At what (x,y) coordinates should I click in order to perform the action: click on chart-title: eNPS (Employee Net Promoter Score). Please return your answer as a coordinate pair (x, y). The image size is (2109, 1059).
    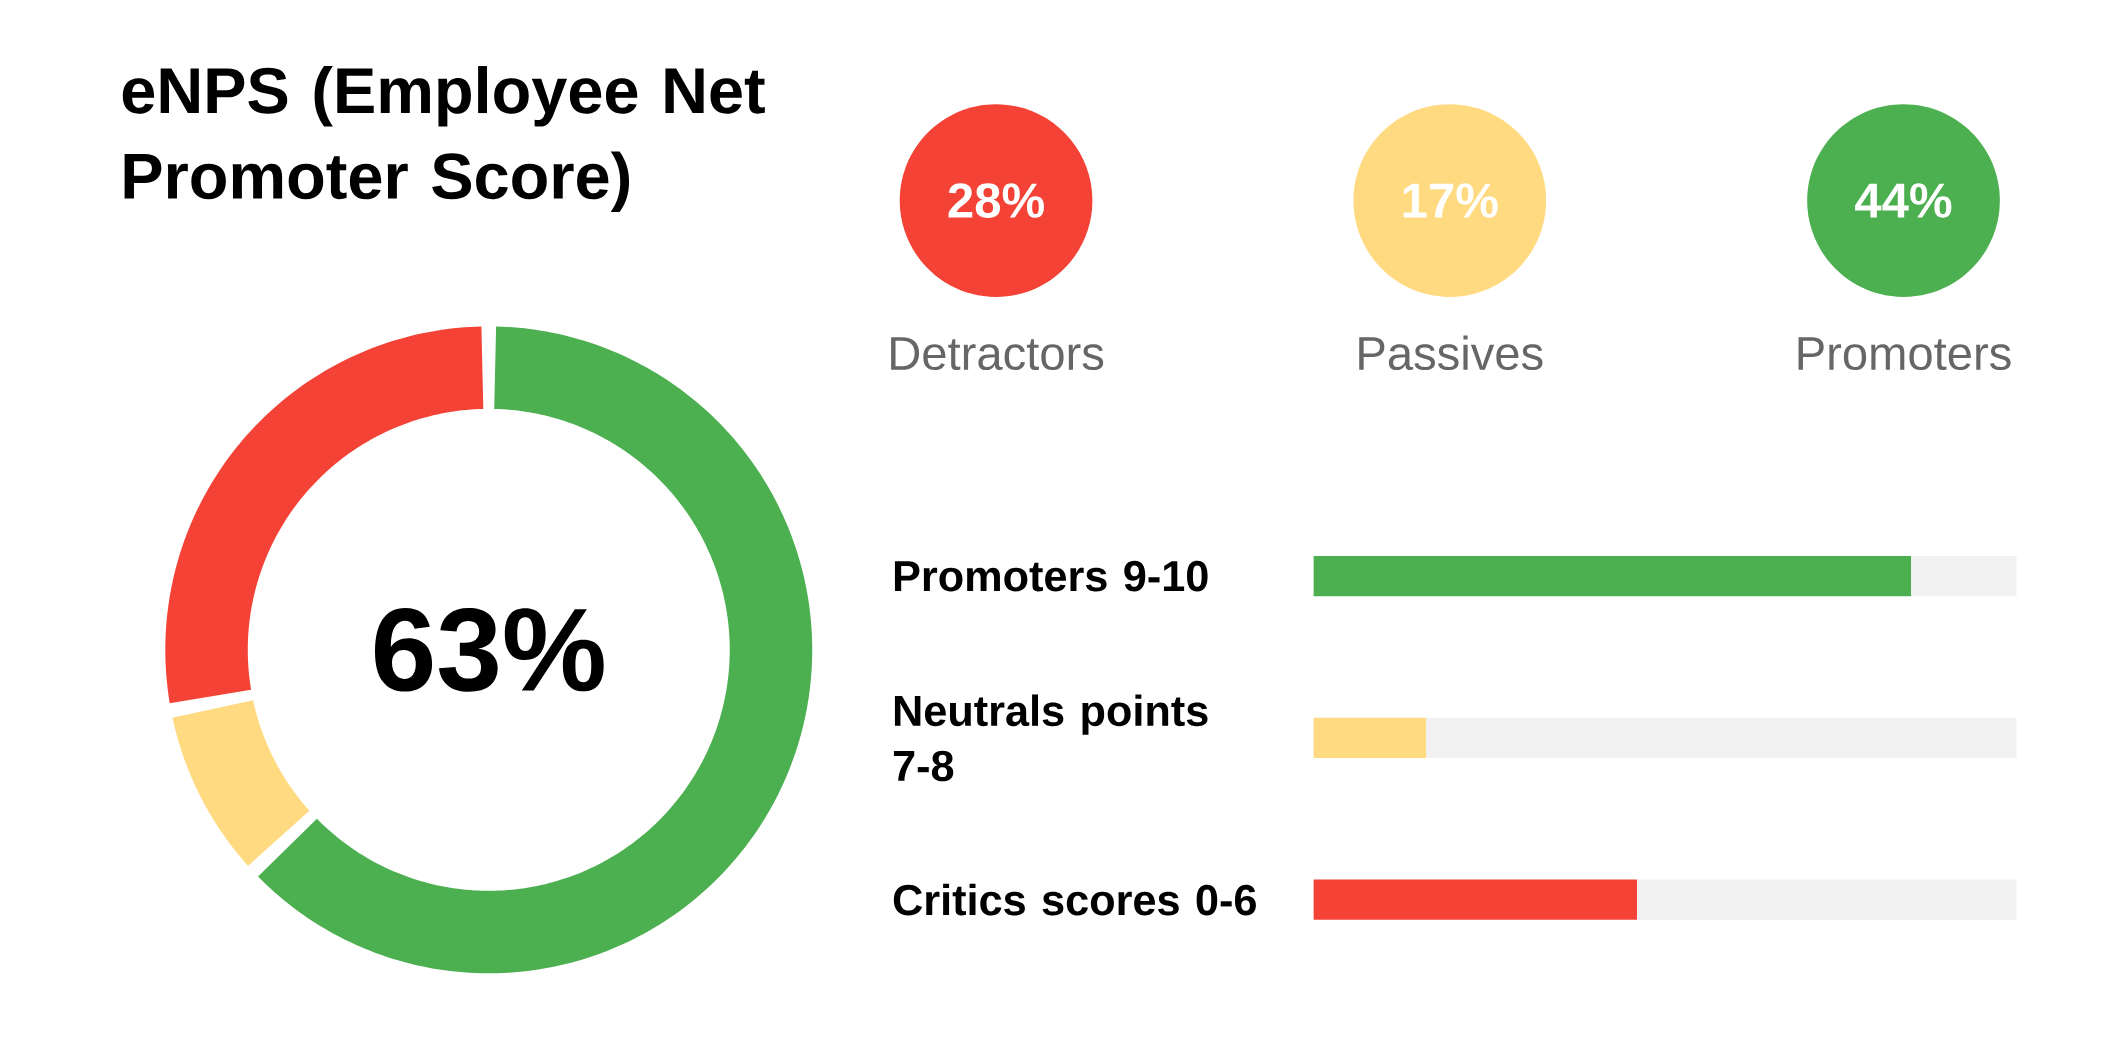
    Looking at the image, I should click on (443, 139).